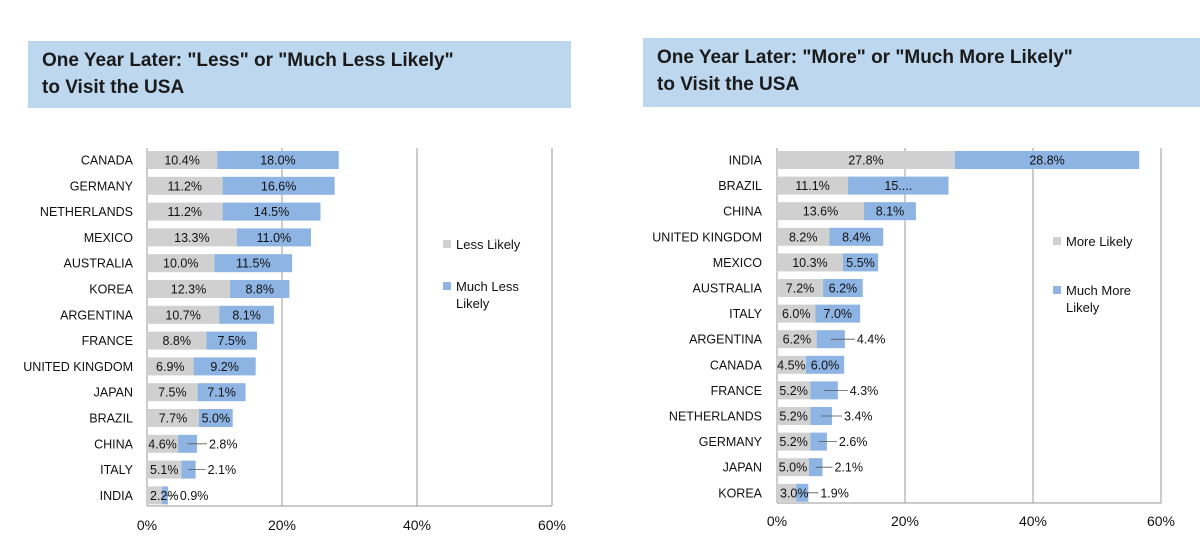 This screenshot has height=552, width=1200. What do you see at coordinates (794, 390) in the screenshot?
I see `bar-more-likely-france` at bounding box center [794, 390].